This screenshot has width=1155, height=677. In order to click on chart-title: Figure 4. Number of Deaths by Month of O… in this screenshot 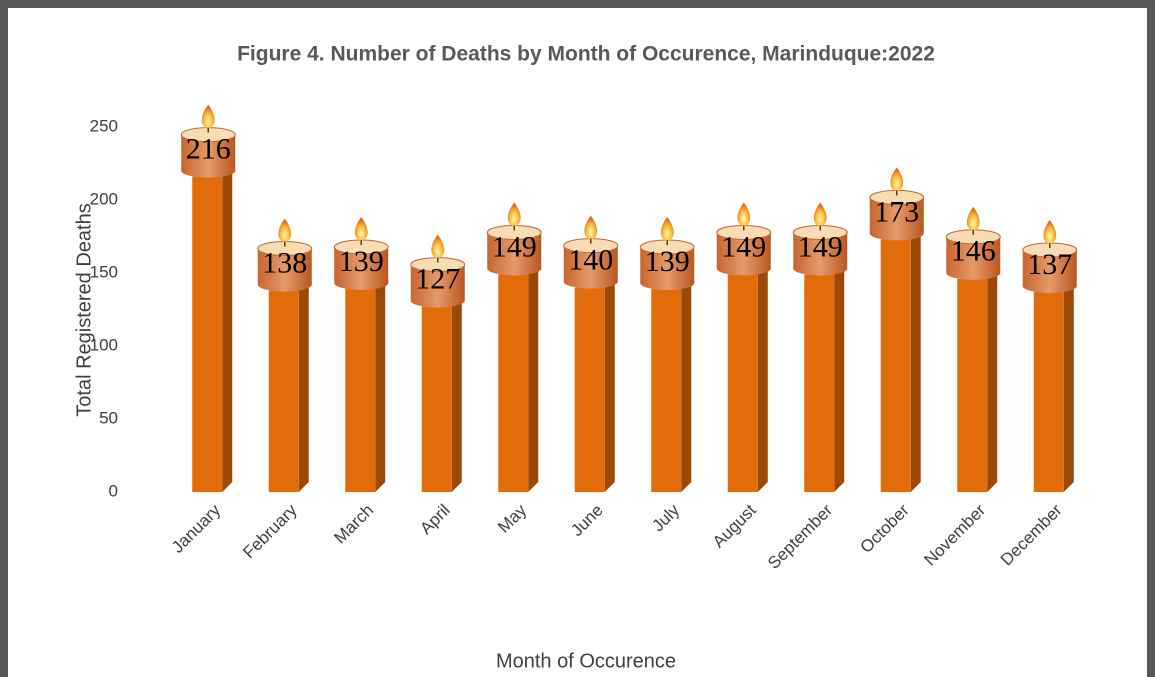, I will do `click(586, 54)`.